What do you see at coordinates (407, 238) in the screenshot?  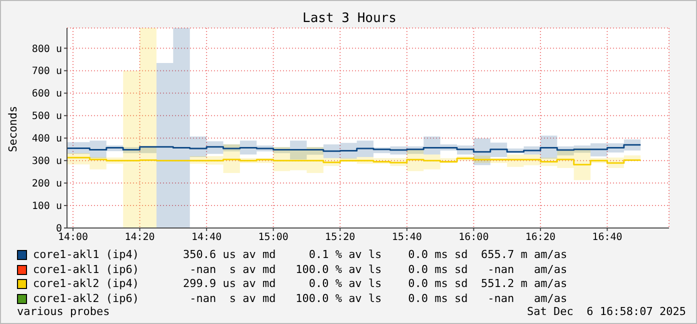 I see `x-tick-label: 15:40` at bounding box center [407, 238].